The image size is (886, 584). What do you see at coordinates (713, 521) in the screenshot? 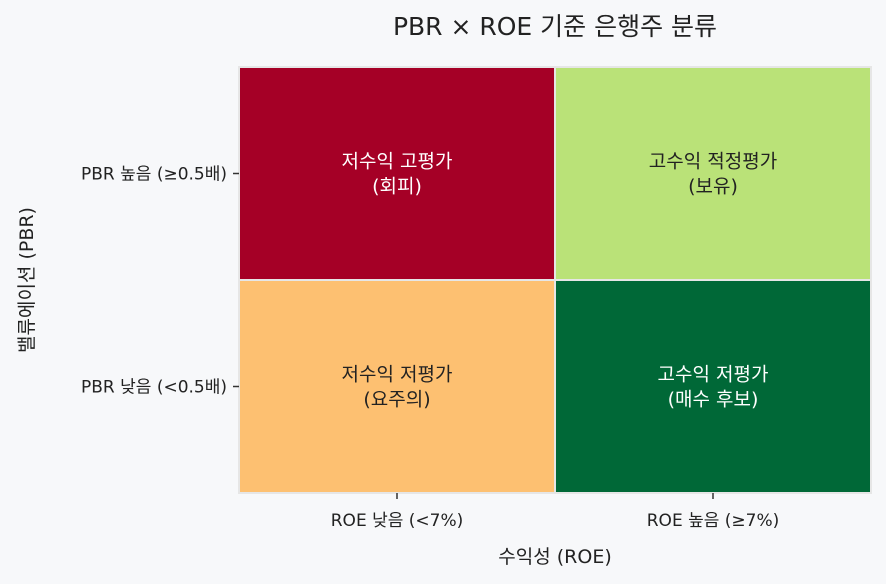
I see `x-tick-label: ROE 높음 (≥7%)` at bounding box center [713, 521].